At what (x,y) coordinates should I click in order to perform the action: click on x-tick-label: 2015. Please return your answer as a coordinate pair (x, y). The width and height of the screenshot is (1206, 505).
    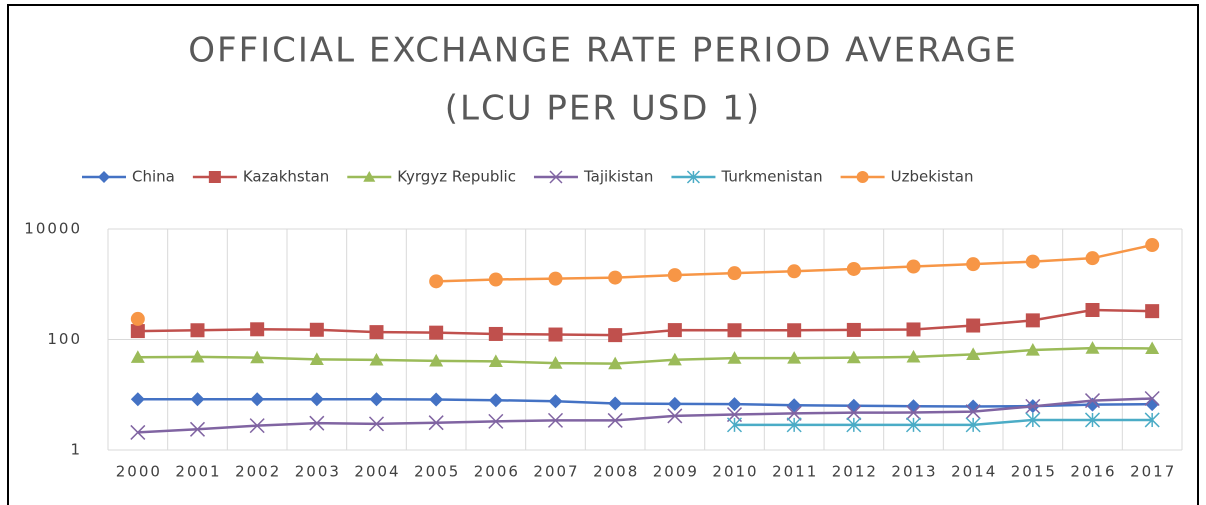
    Looking at the image, I should click on (1034, 472).